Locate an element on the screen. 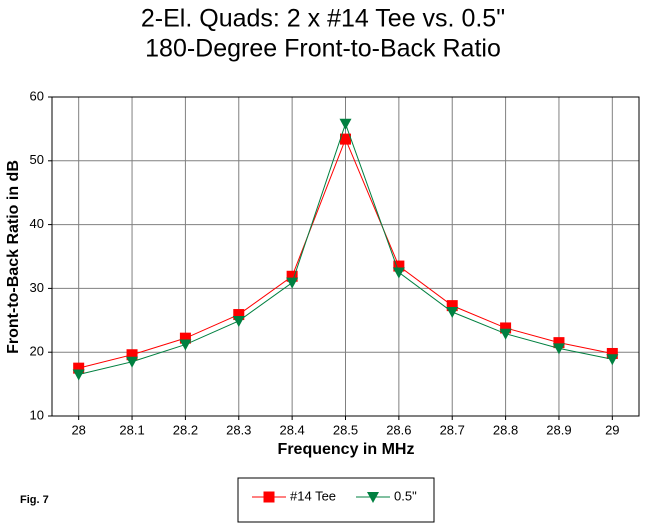 This screenshot has width=646, height=524. legend-label: #14 Tee is located at coordinates (313, 495).